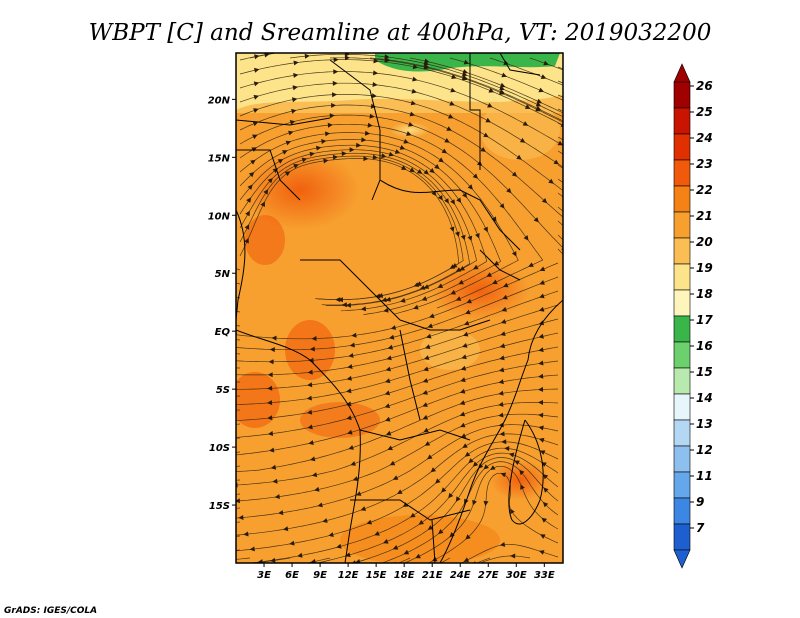  I want to click on colorbar-label: 18, so click(704, 294).